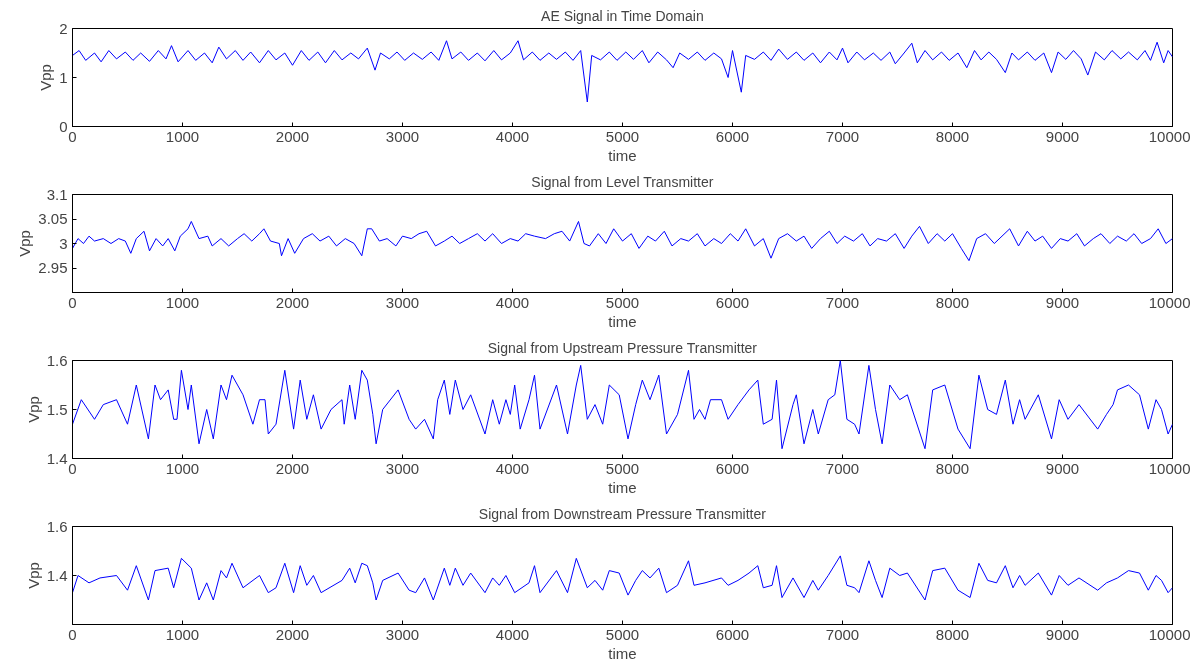 Image resolution: width=1194 pixels, height=668 pixels. I want to click on y-tick-label: 3.1, so click(57, 194).